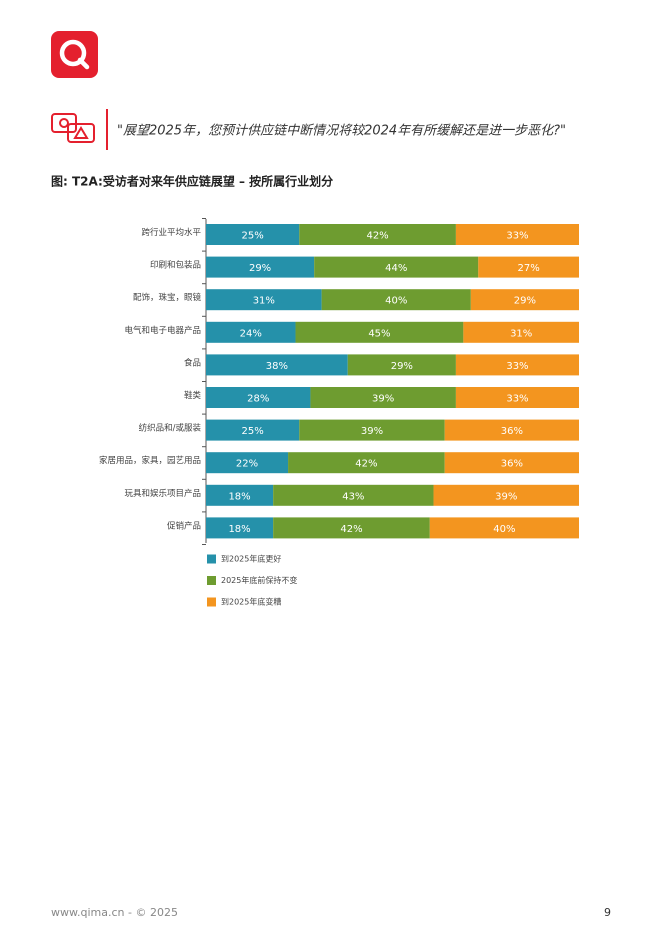  I want to click on value-label: 24%, so click(251, 333).